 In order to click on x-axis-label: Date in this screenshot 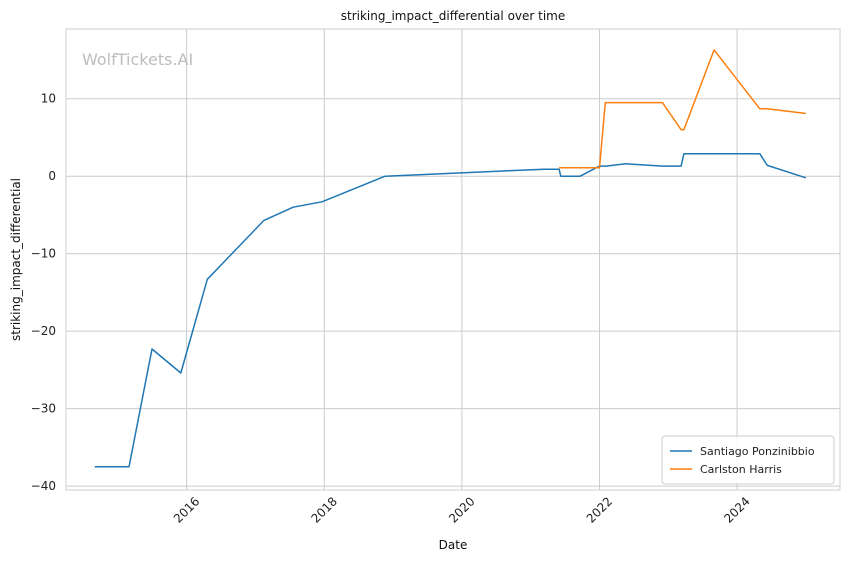, I will do `click(453, 545)`.